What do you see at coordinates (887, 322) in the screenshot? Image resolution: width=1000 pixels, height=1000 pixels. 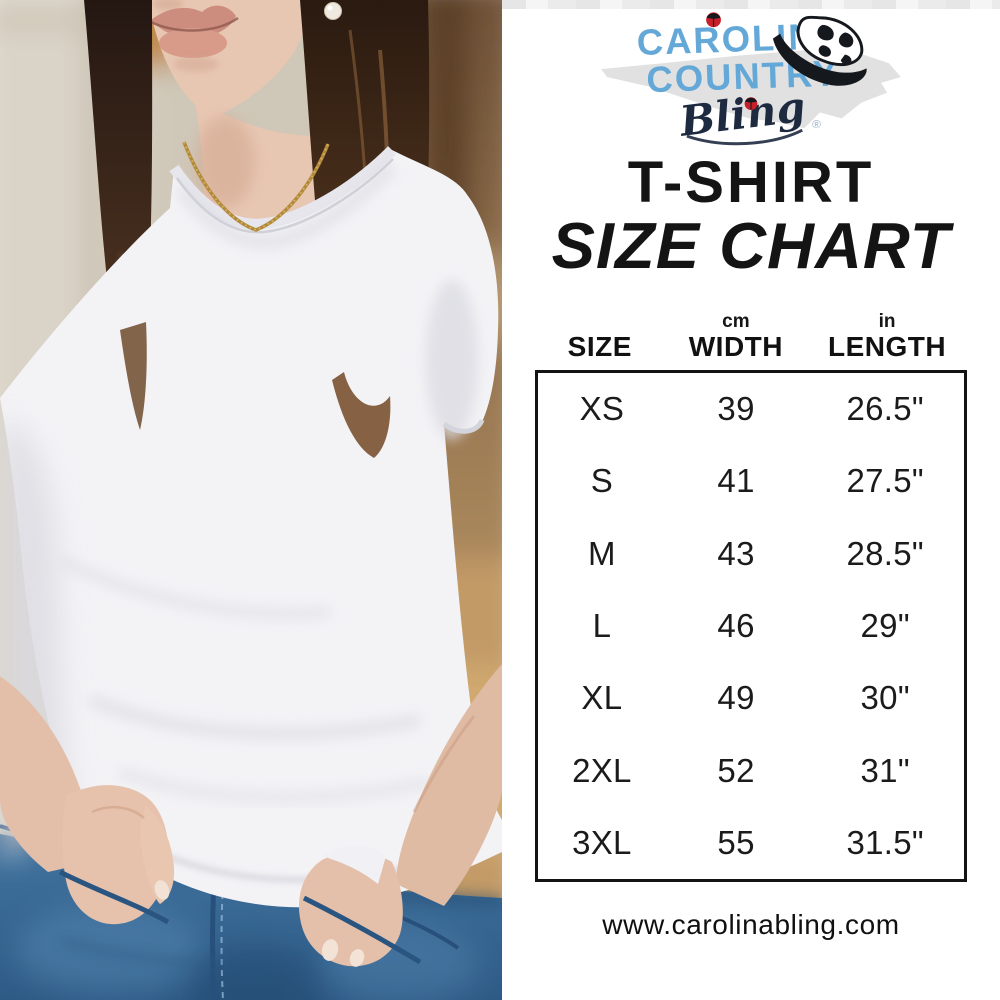 I see `length-unit: in` at bounding box center [887, 322].